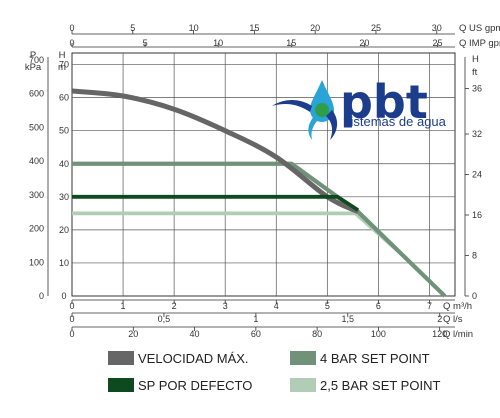  What do you see at coordinates (36, 229) in the screenshot?
I see `kpa-tick-label: 200` at bounding box center [36, 229].